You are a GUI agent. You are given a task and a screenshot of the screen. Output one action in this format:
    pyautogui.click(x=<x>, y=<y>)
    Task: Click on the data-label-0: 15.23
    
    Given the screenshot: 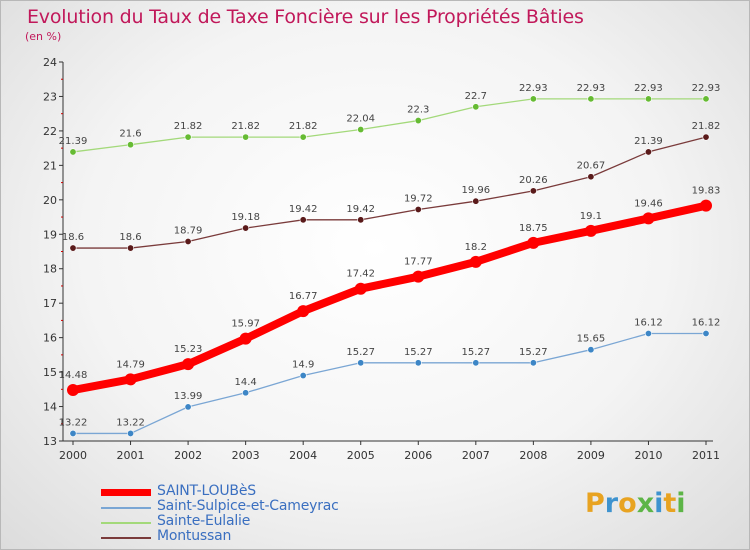 What is the action you would take?
    pyautogui.click(x=188, y=349)
    